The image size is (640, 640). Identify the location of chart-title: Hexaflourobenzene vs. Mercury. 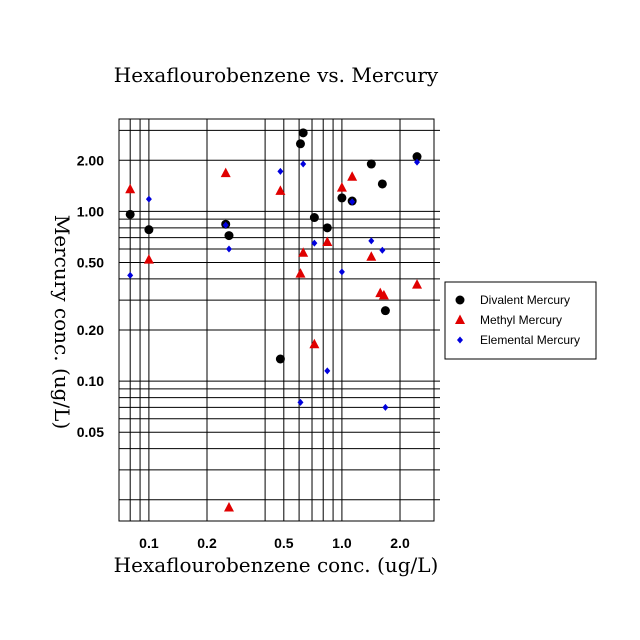
(276, 75).